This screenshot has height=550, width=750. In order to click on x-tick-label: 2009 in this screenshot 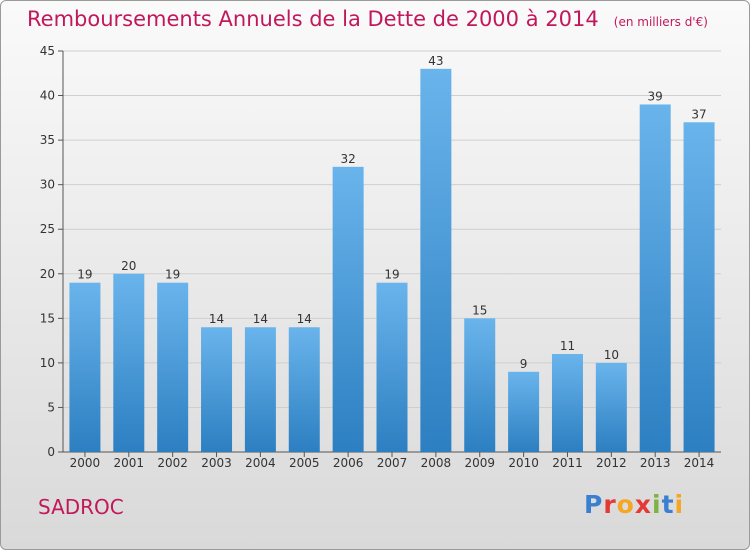, I will do `click(479, 463)`.